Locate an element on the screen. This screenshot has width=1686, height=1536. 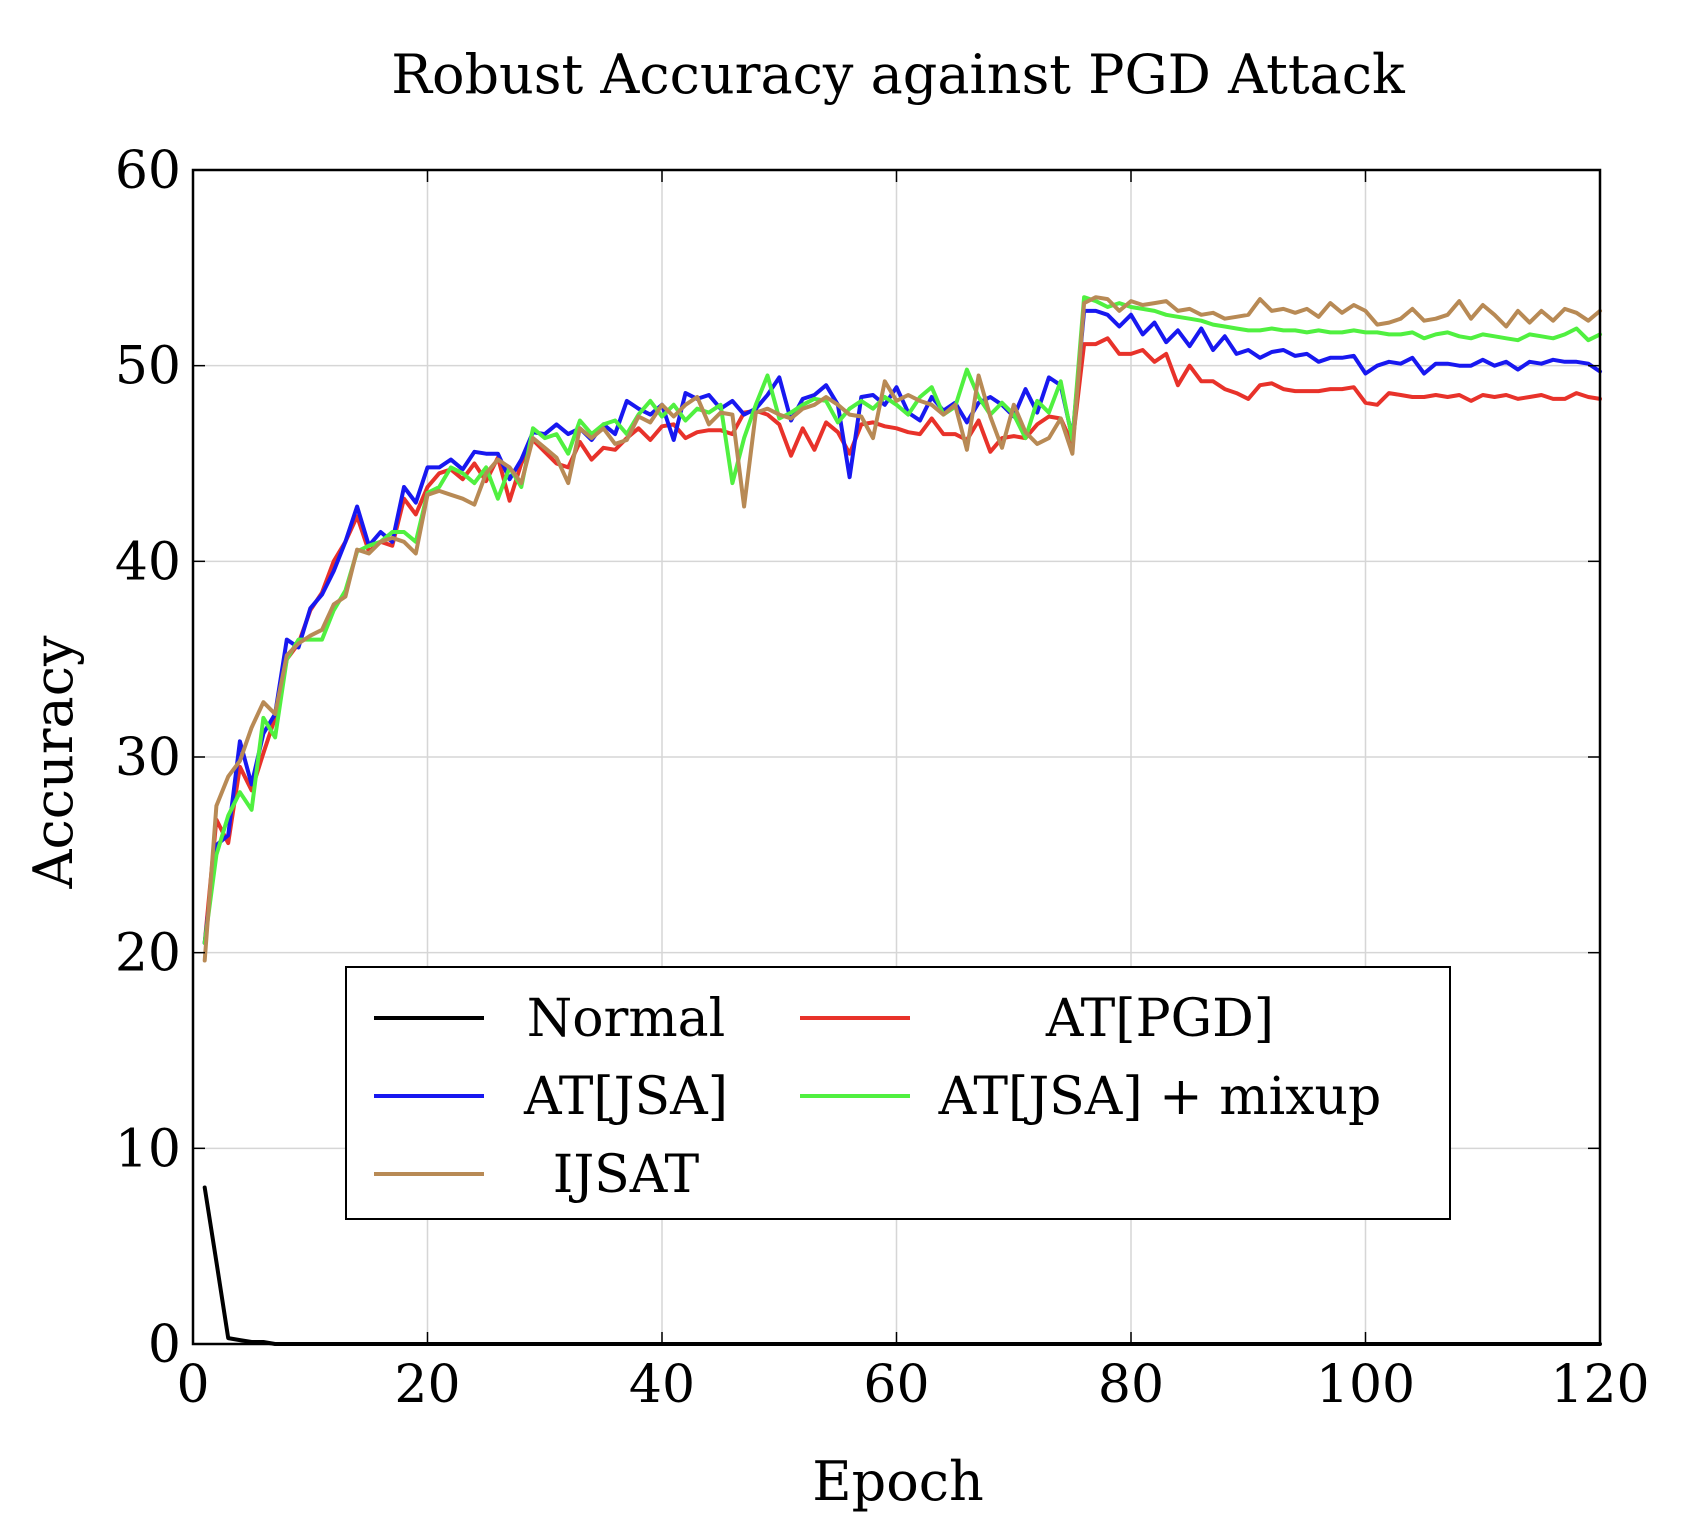
y-tick-label: 10 is located at coordinates (148, 1149).